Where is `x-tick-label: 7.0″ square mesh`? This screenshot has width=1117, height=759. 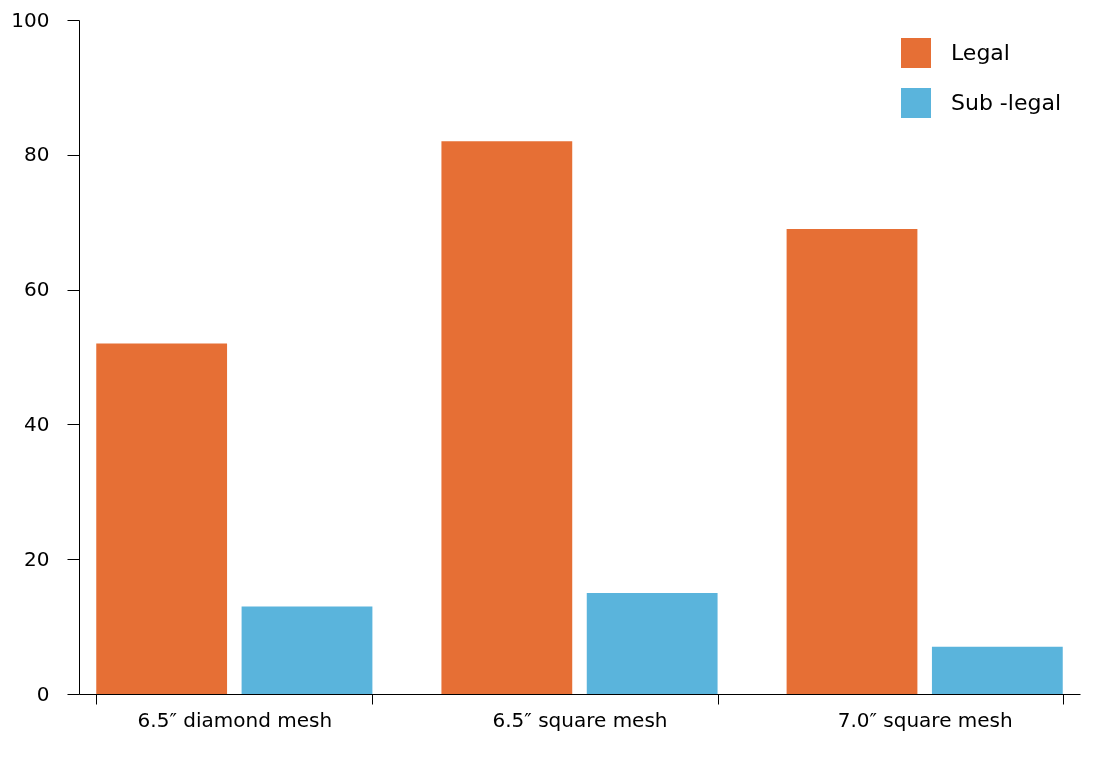
x-tick-label: 7.0″ square mesh is located at coordinates (925, 719).